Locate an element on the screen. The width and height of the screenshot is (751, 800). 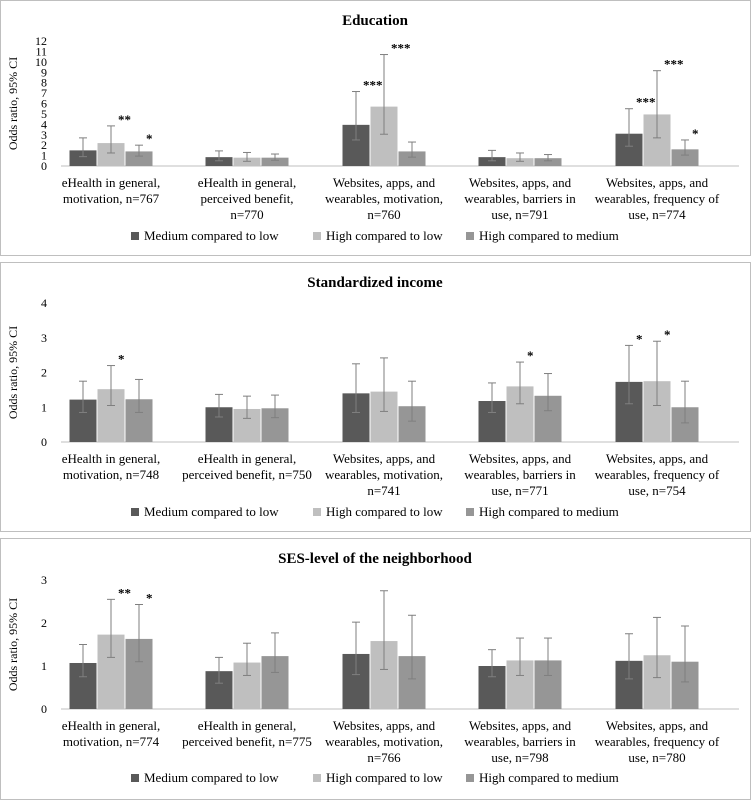
category-label: eHealth in general, motivation, n=748 is located at coordinates (111, 466).